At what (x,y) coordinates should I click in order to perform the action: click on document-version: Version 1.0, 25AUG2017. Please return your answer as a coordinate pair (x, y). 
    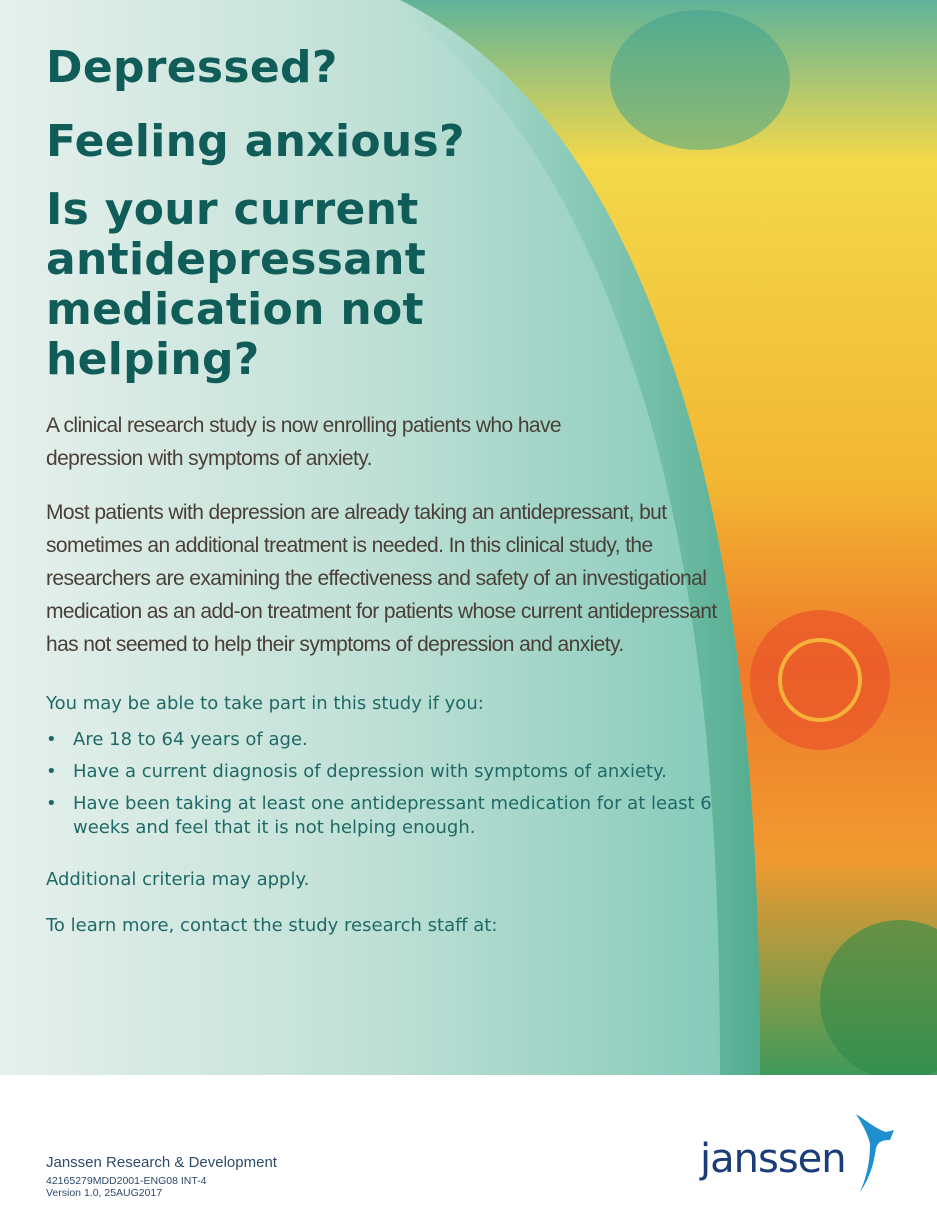
    Looking at the image, I should click on (104, 1193).